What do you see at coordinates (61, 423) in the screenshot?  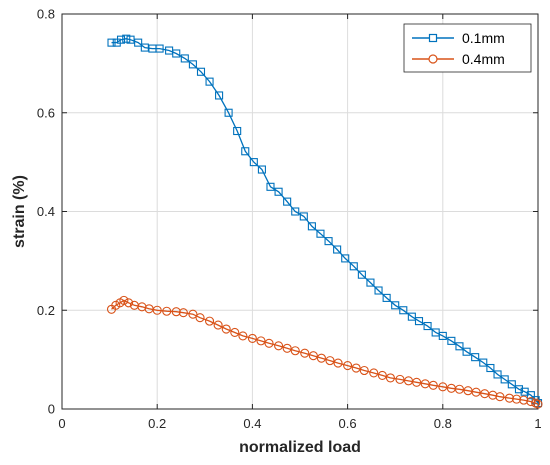 I see `x-tick-label: 0` at bounding box center [61, 423].